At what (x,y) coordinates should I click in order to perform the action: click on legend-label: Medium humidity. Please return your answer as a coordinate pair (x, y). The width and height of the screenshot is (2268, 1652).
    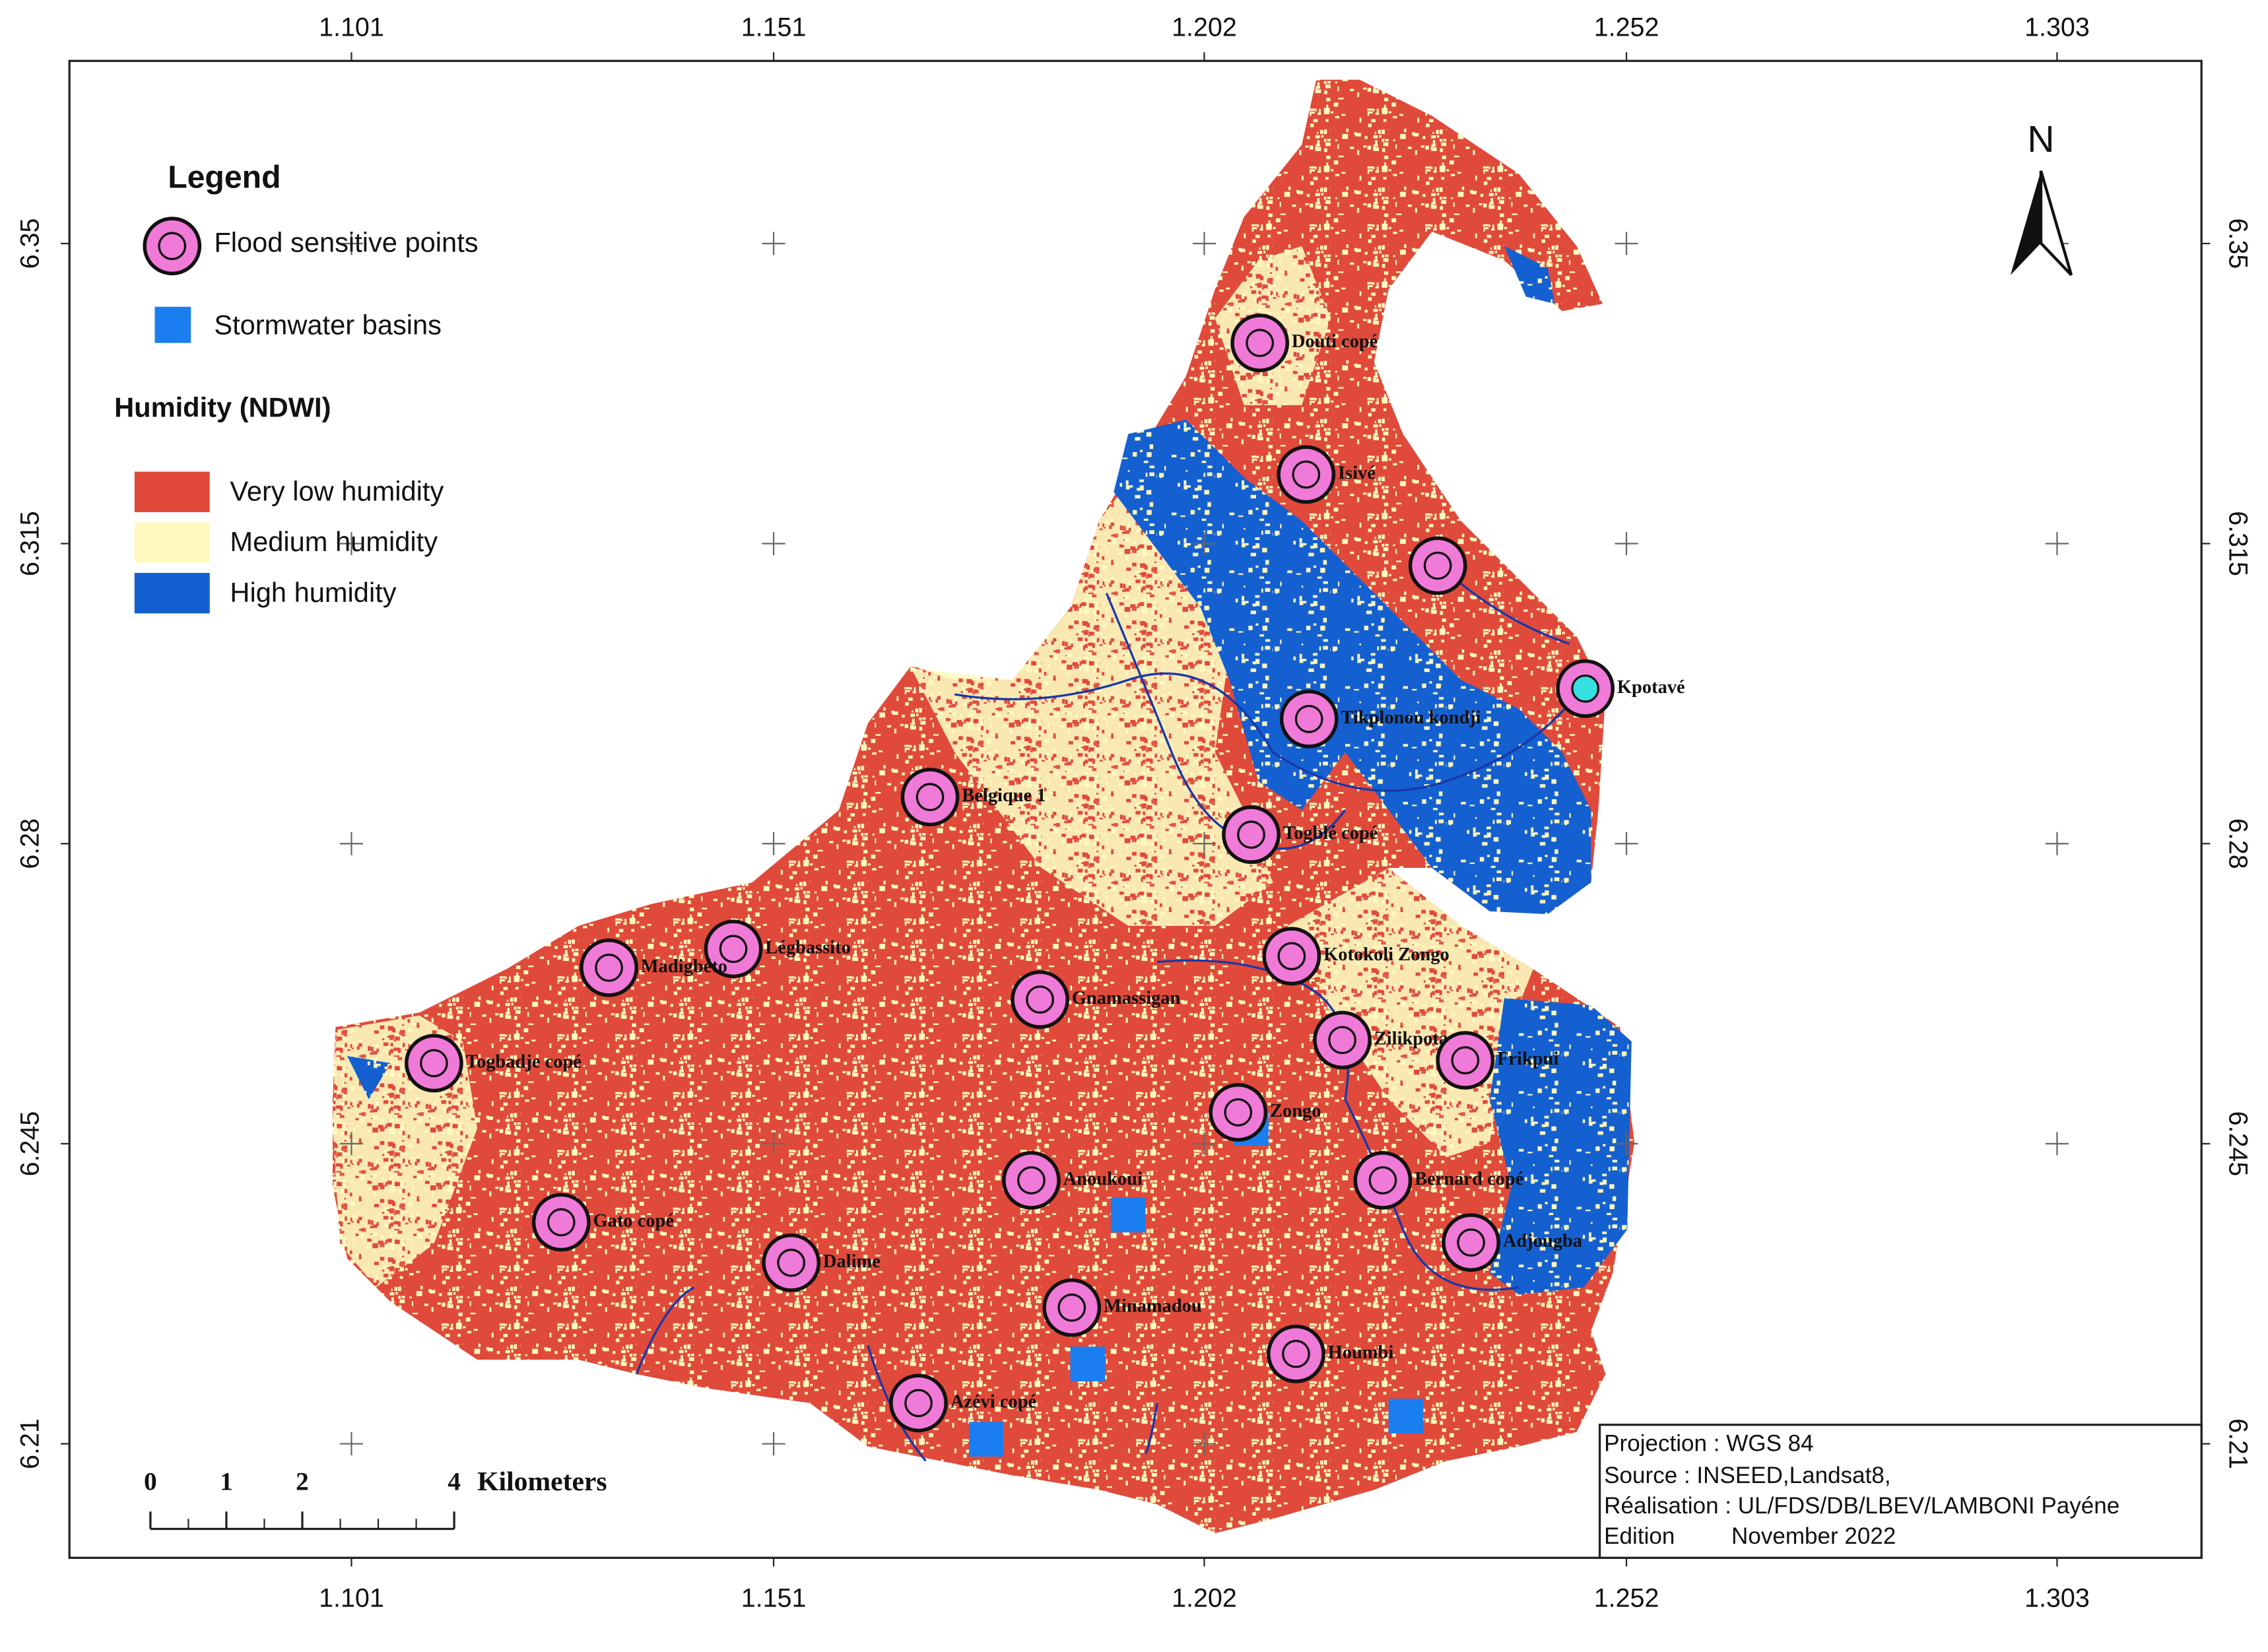
    Looking at the image, I should click on (334, 541).